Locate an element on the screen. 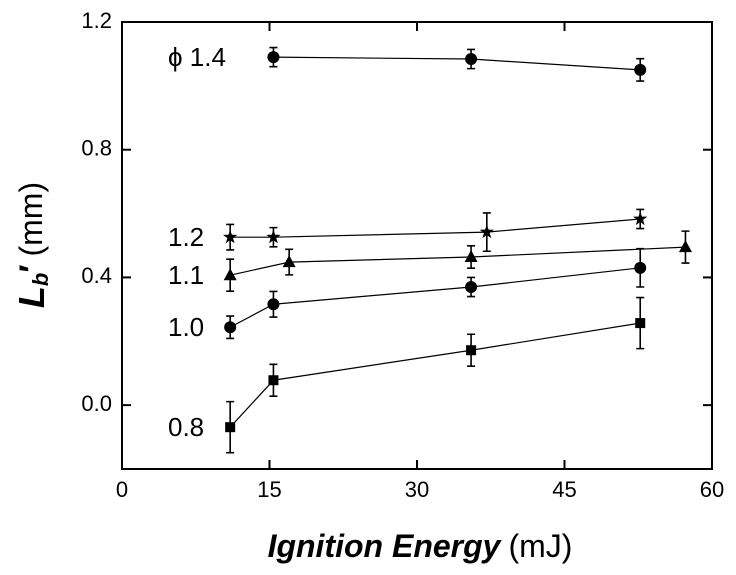 This screenshot has height=575, width=736. y-tick-label: 0.4 is located at coordinates (96, 275).